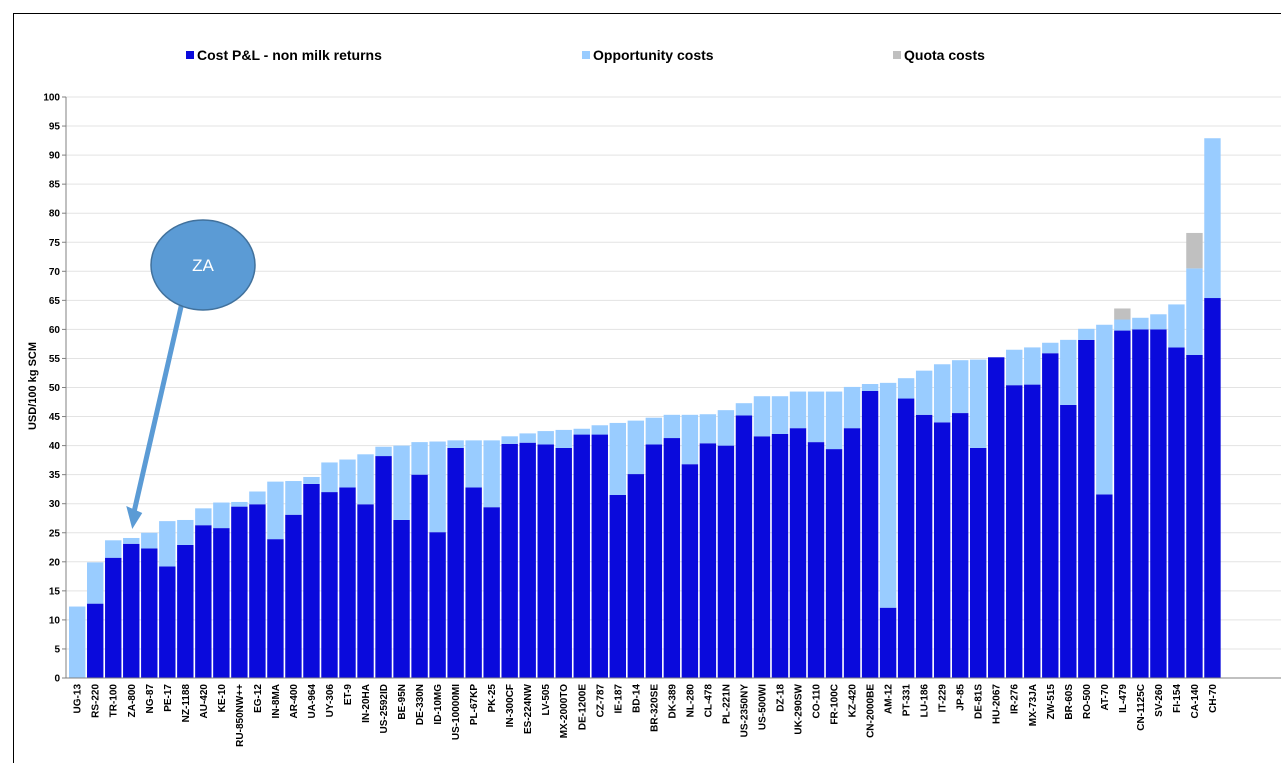 The width and height of the screenshot is (1281, 763). What do you see at coordinates (311, 580) in the screenshot?
I see `bar-ua-964-cost-p-l-non-milk-returns` at bounding box center [311, 580].